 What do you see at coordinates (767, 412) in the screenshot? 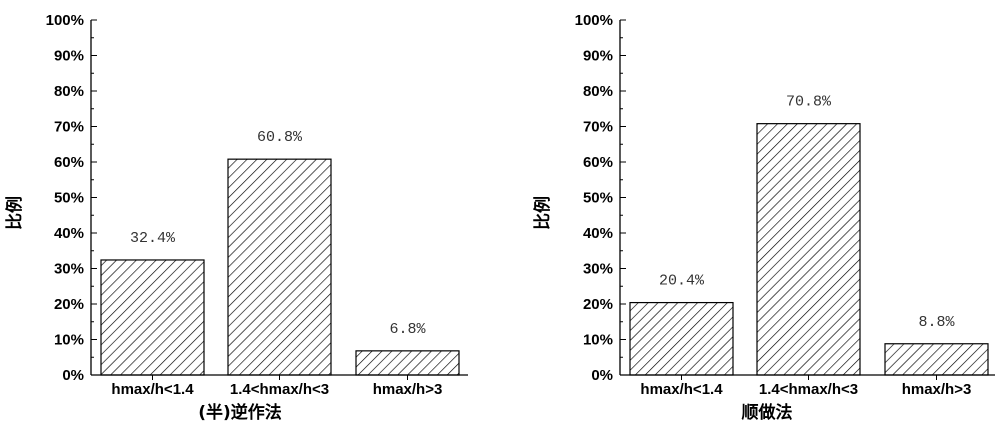
I see `x-axis-title: 顺做法` at bounding box center [767, 412].